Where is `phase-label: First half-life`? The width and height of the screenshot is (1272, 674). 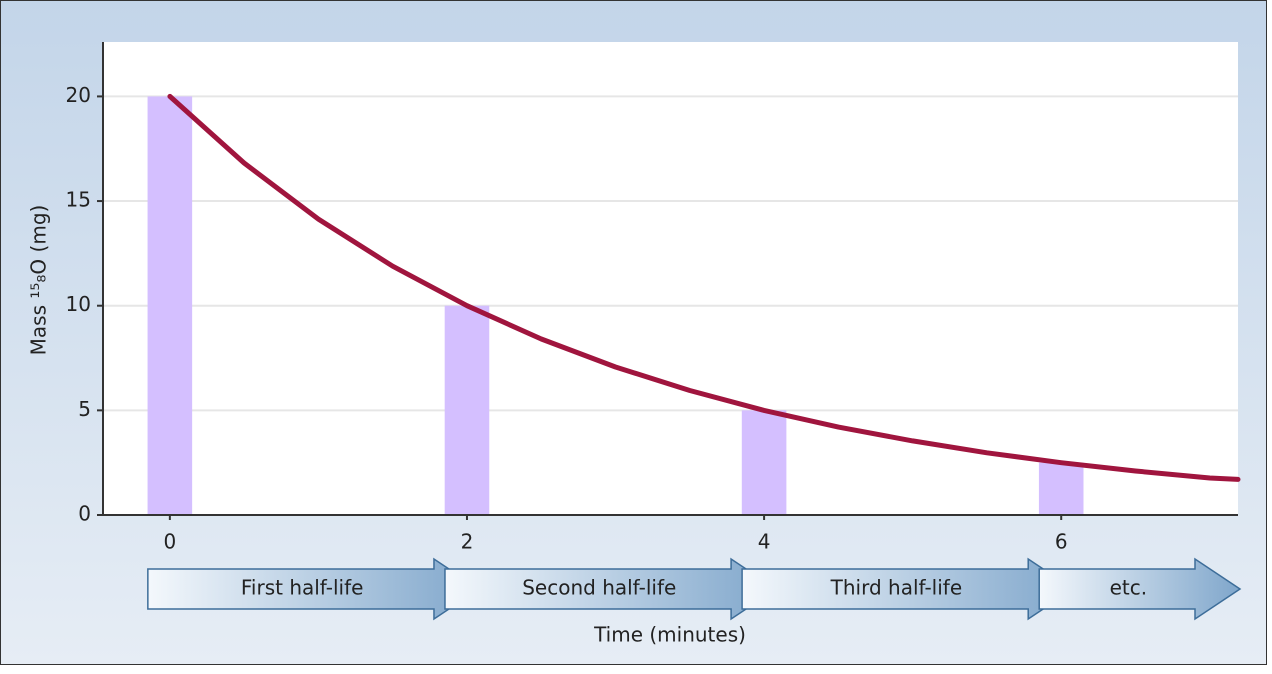 phase-label: First half-life is located at coordinates (302, 588).